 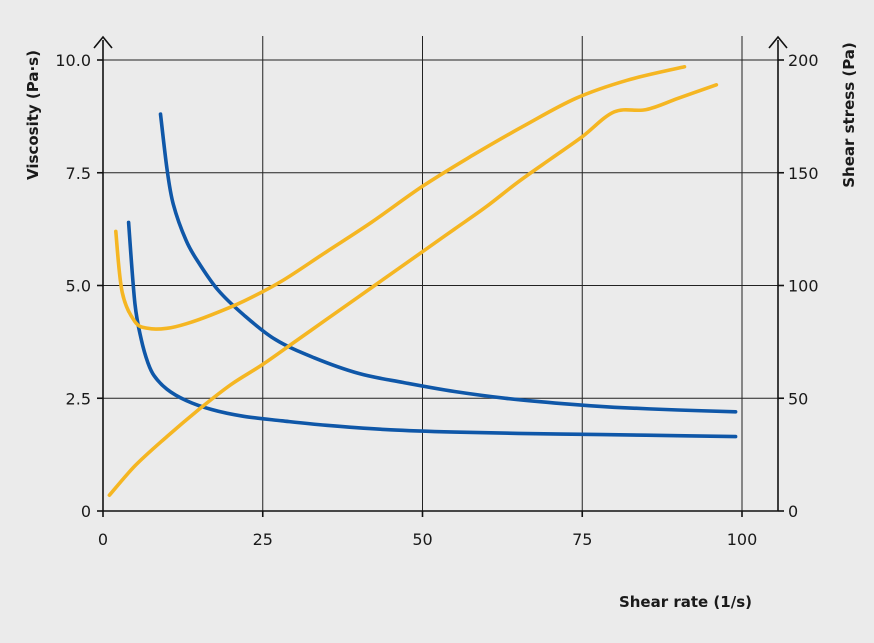 I want to click on y-left-tick-label: 7.5, so click(x=78, y=173).